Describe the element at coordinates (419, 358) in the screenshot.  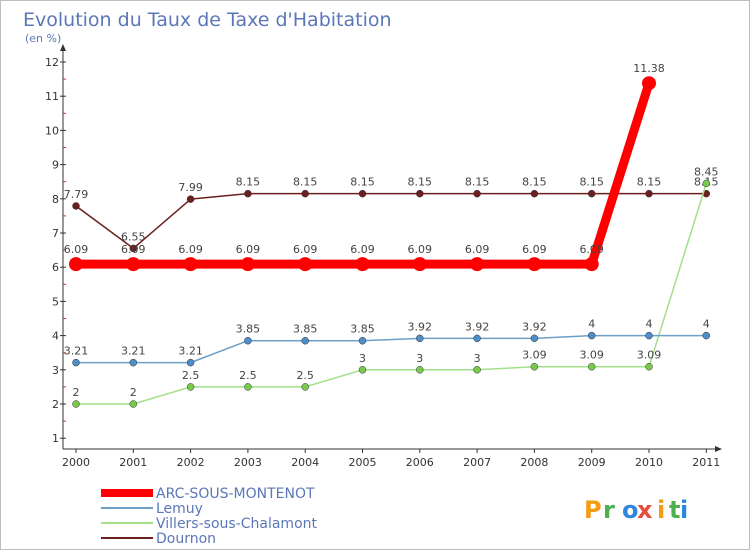
I see `data-label-villers: 3` at that location.